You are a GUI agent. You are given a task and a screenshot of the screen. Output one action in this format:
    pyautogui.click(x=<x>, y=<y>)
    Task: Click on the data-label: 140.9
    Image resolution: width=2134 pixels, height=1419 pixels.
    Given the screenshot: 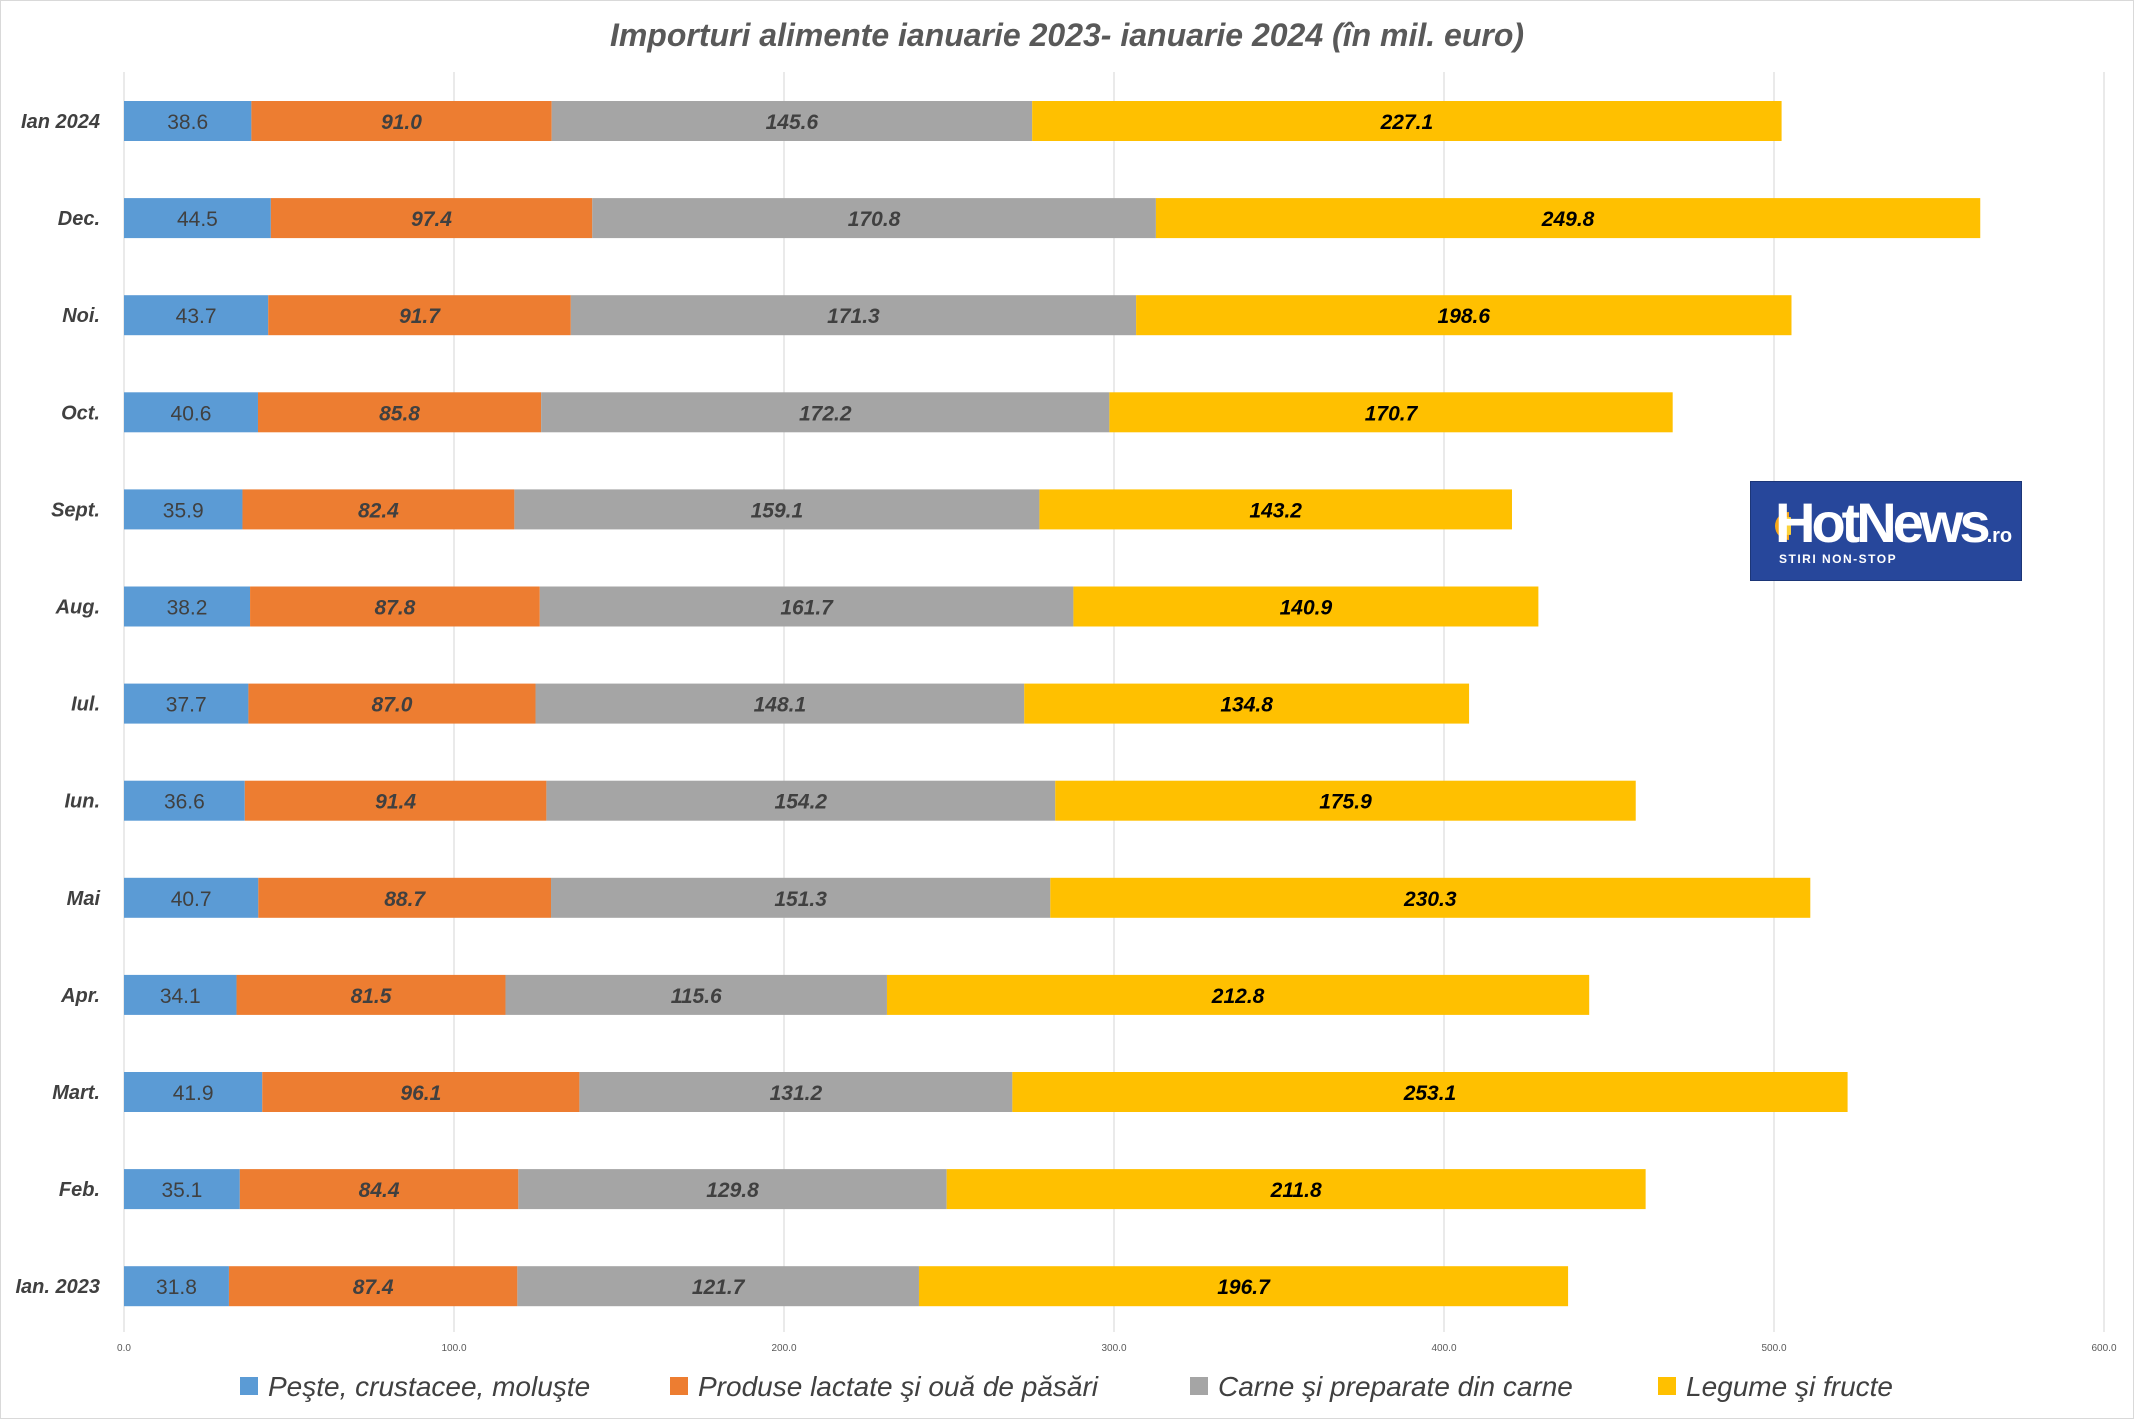 What is the action you would take?
    pyautogui.click(x=1306, y=608)
    